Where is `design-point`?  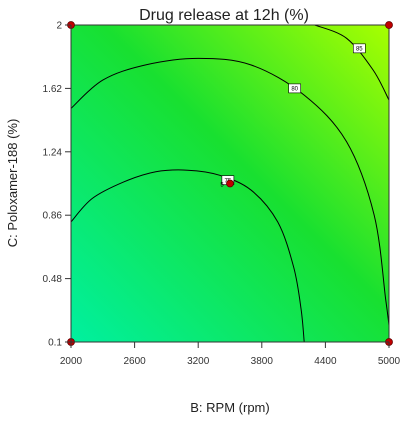
design-point is located at coordinates (389, 25).